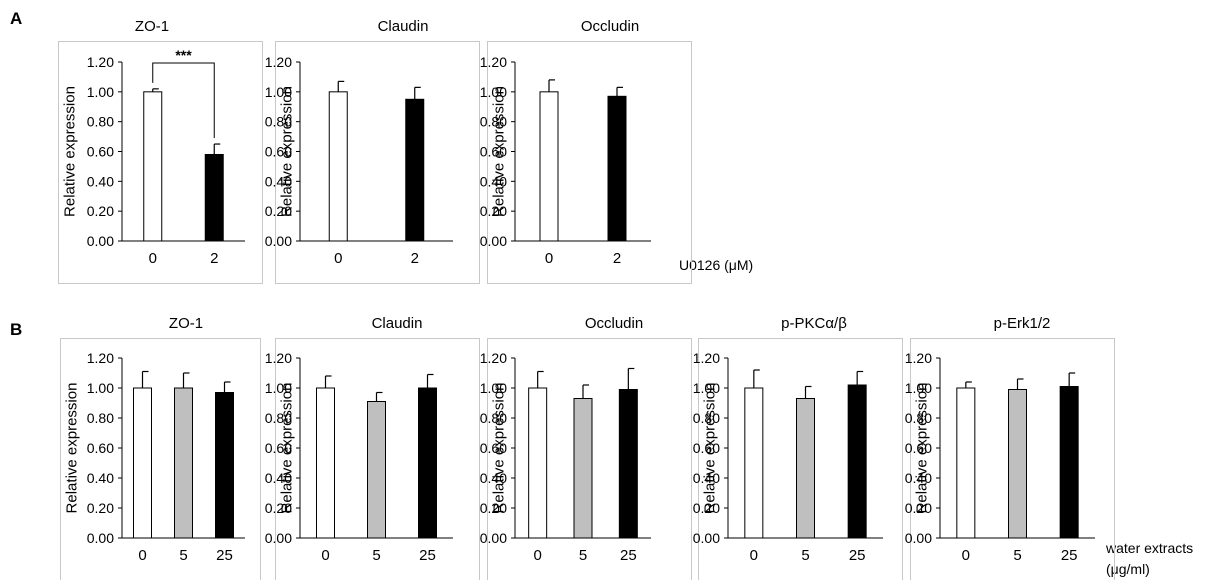  Describe the element at coordinates (16, 18) in the screenshot. I see `panel-label-a: A` at that location.